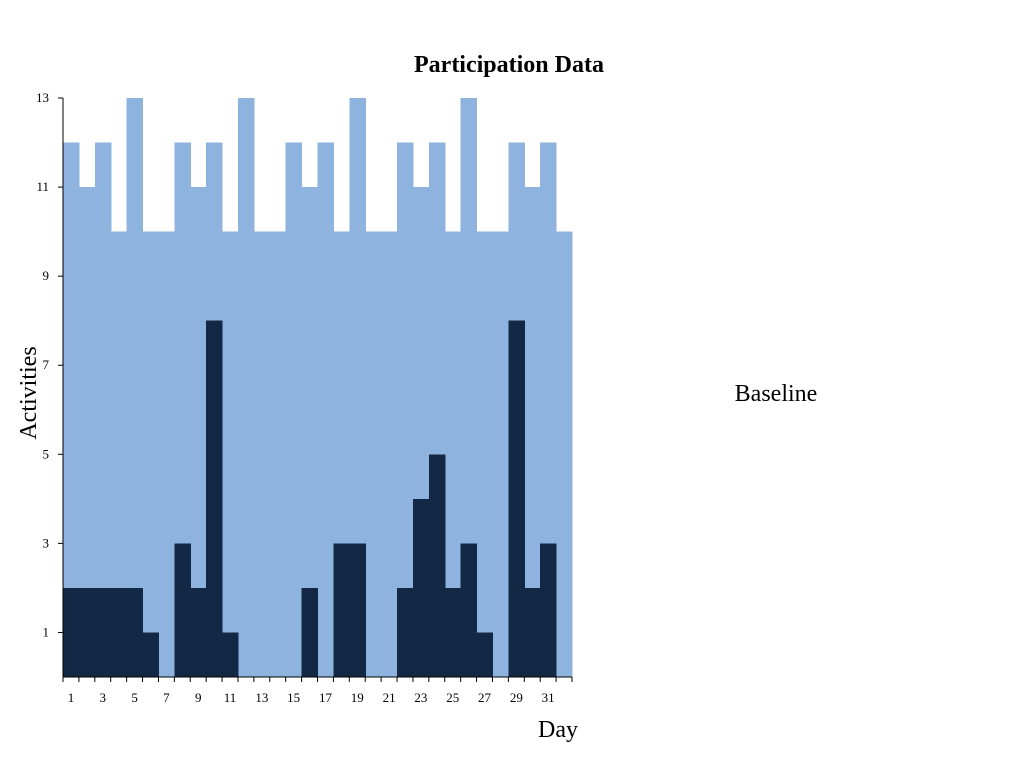  What do you see at coordinates (42, 97) in the screenshot?
I see `y-tick-label-13: 13` at bounding box center [42, 97].